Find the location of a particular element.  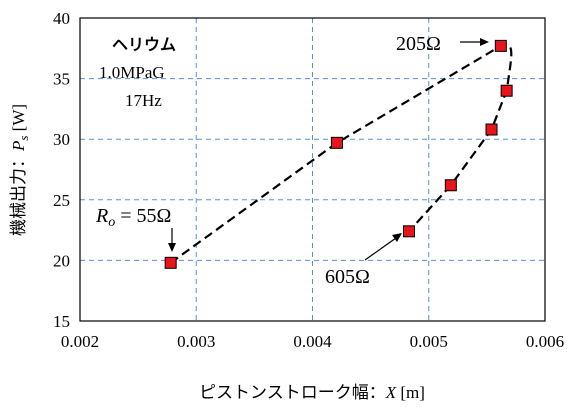

x-tick-label: 0.006 is located at coordinates (545, 341).